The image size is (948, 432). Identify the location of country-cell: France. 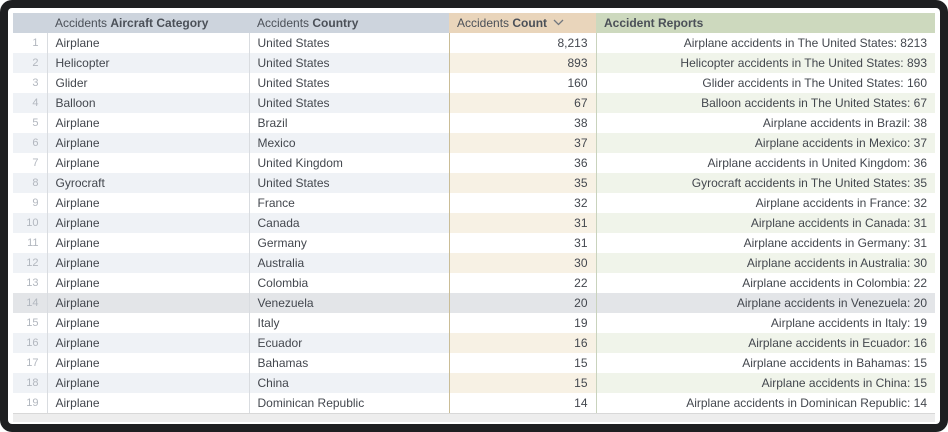
(349, 203).